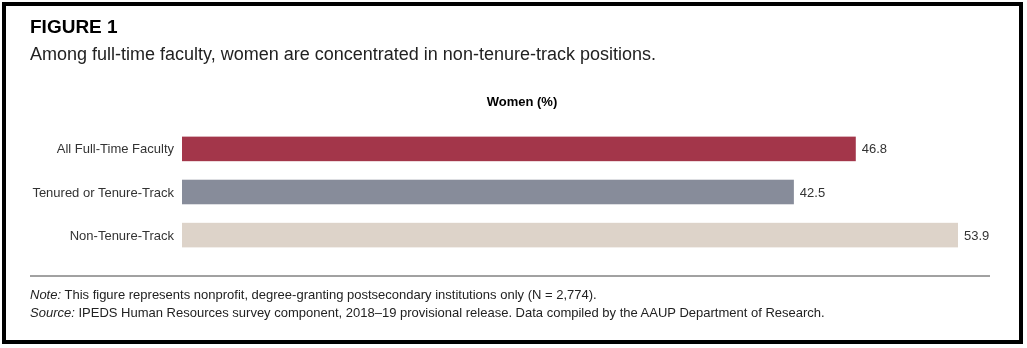 The height and width of the screenshot is (348, 1027). What do you see at coordinates (812, 192) in the screenshot?
I see `data-label: 42.5` at bounding box center [812, 192].